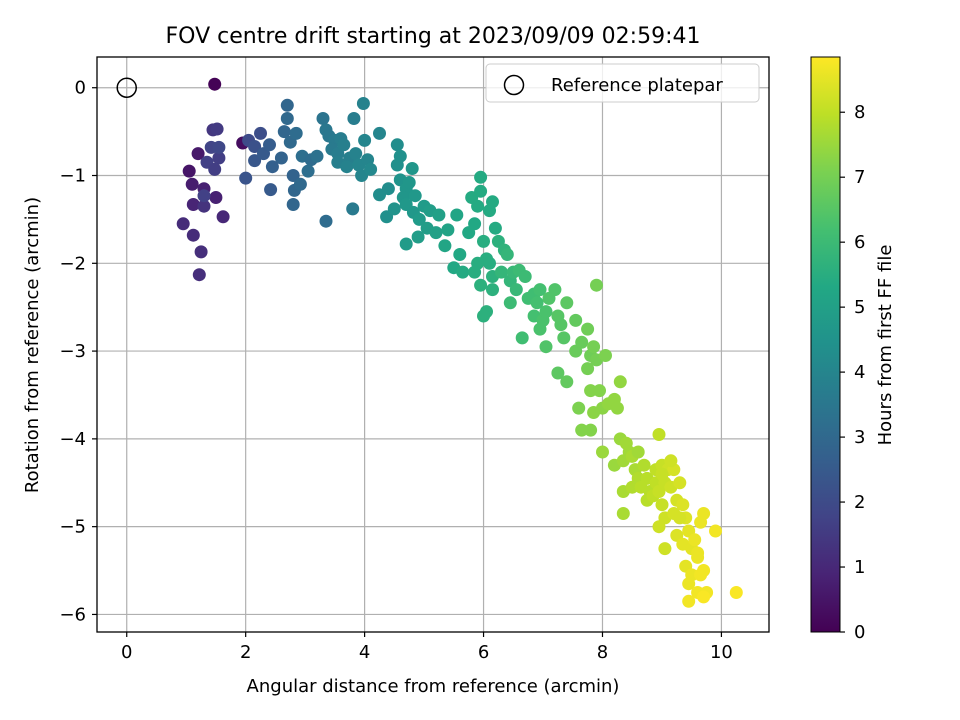  Describe the element at coordinates (885, 345) in the screenshot. I see `colorbar-label: Hours from first FF file` at that location.